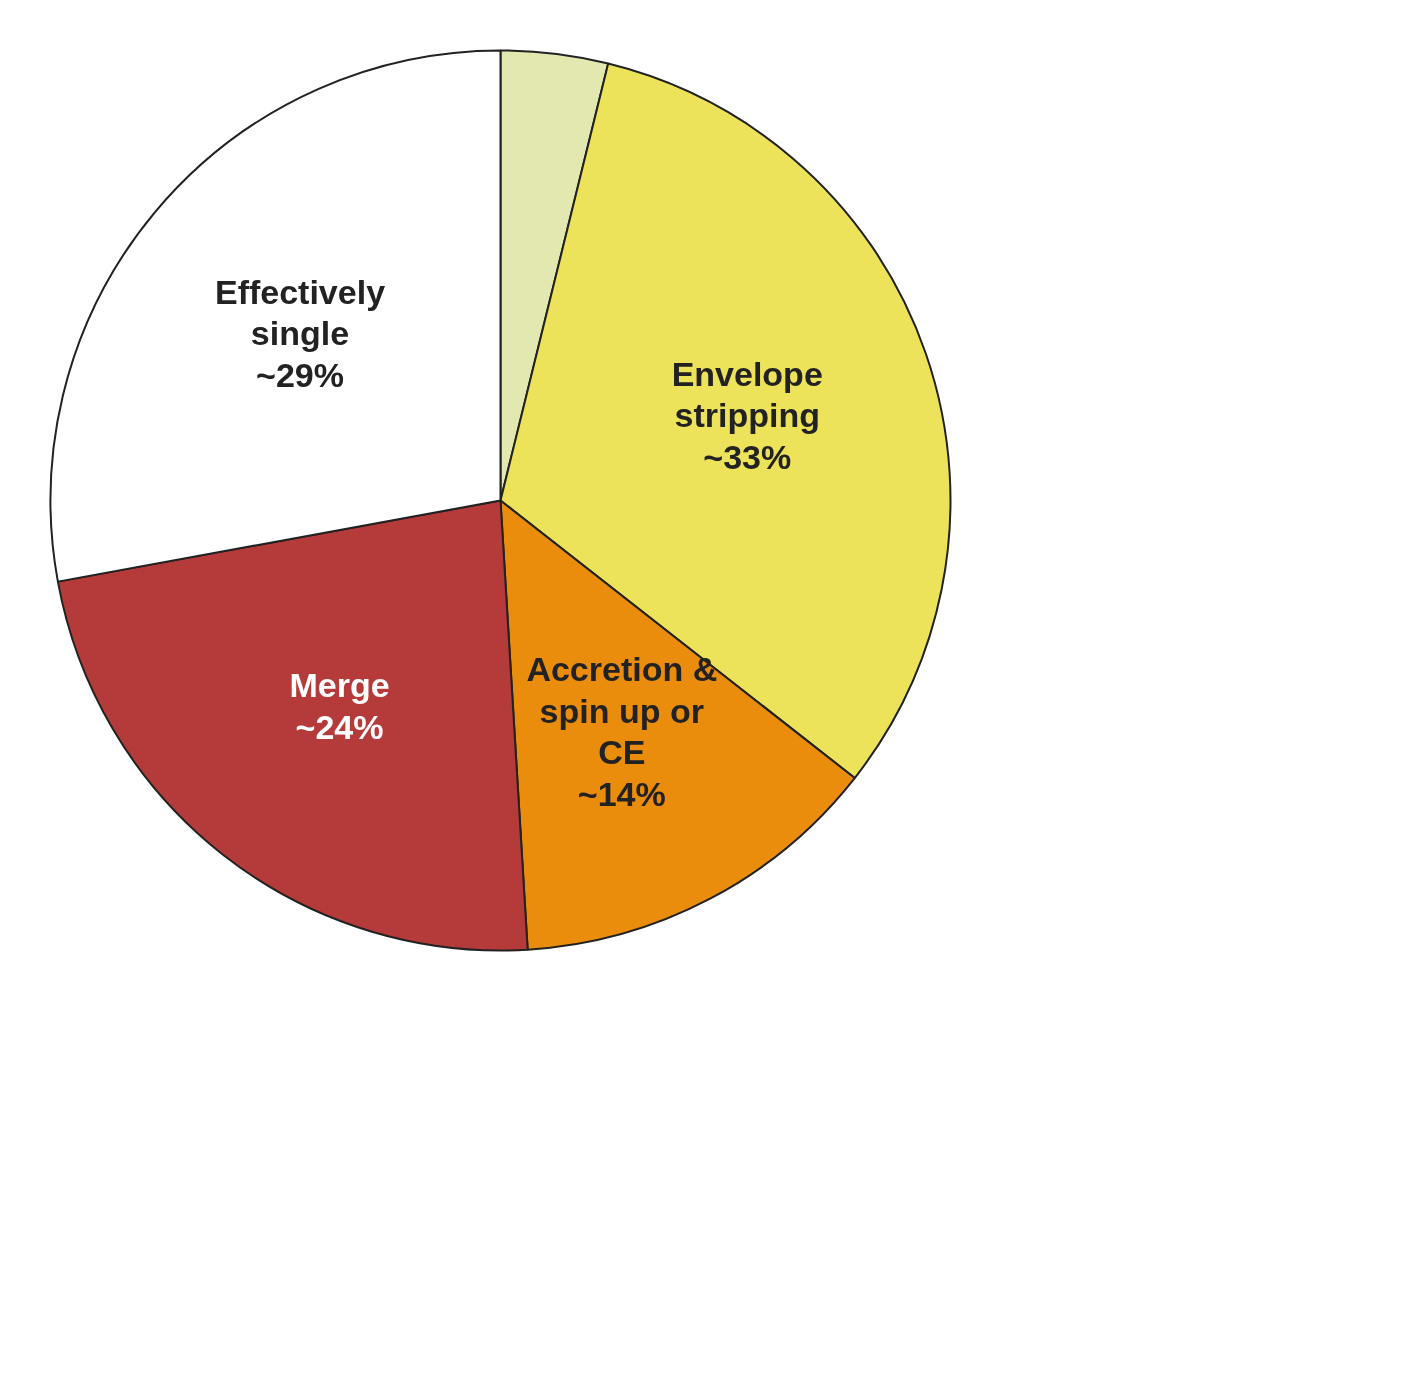  What do you see at coordinates (300, 312) in the screenshot?
I see `slice-label: Effectively single` at bounding box center [300, 312].